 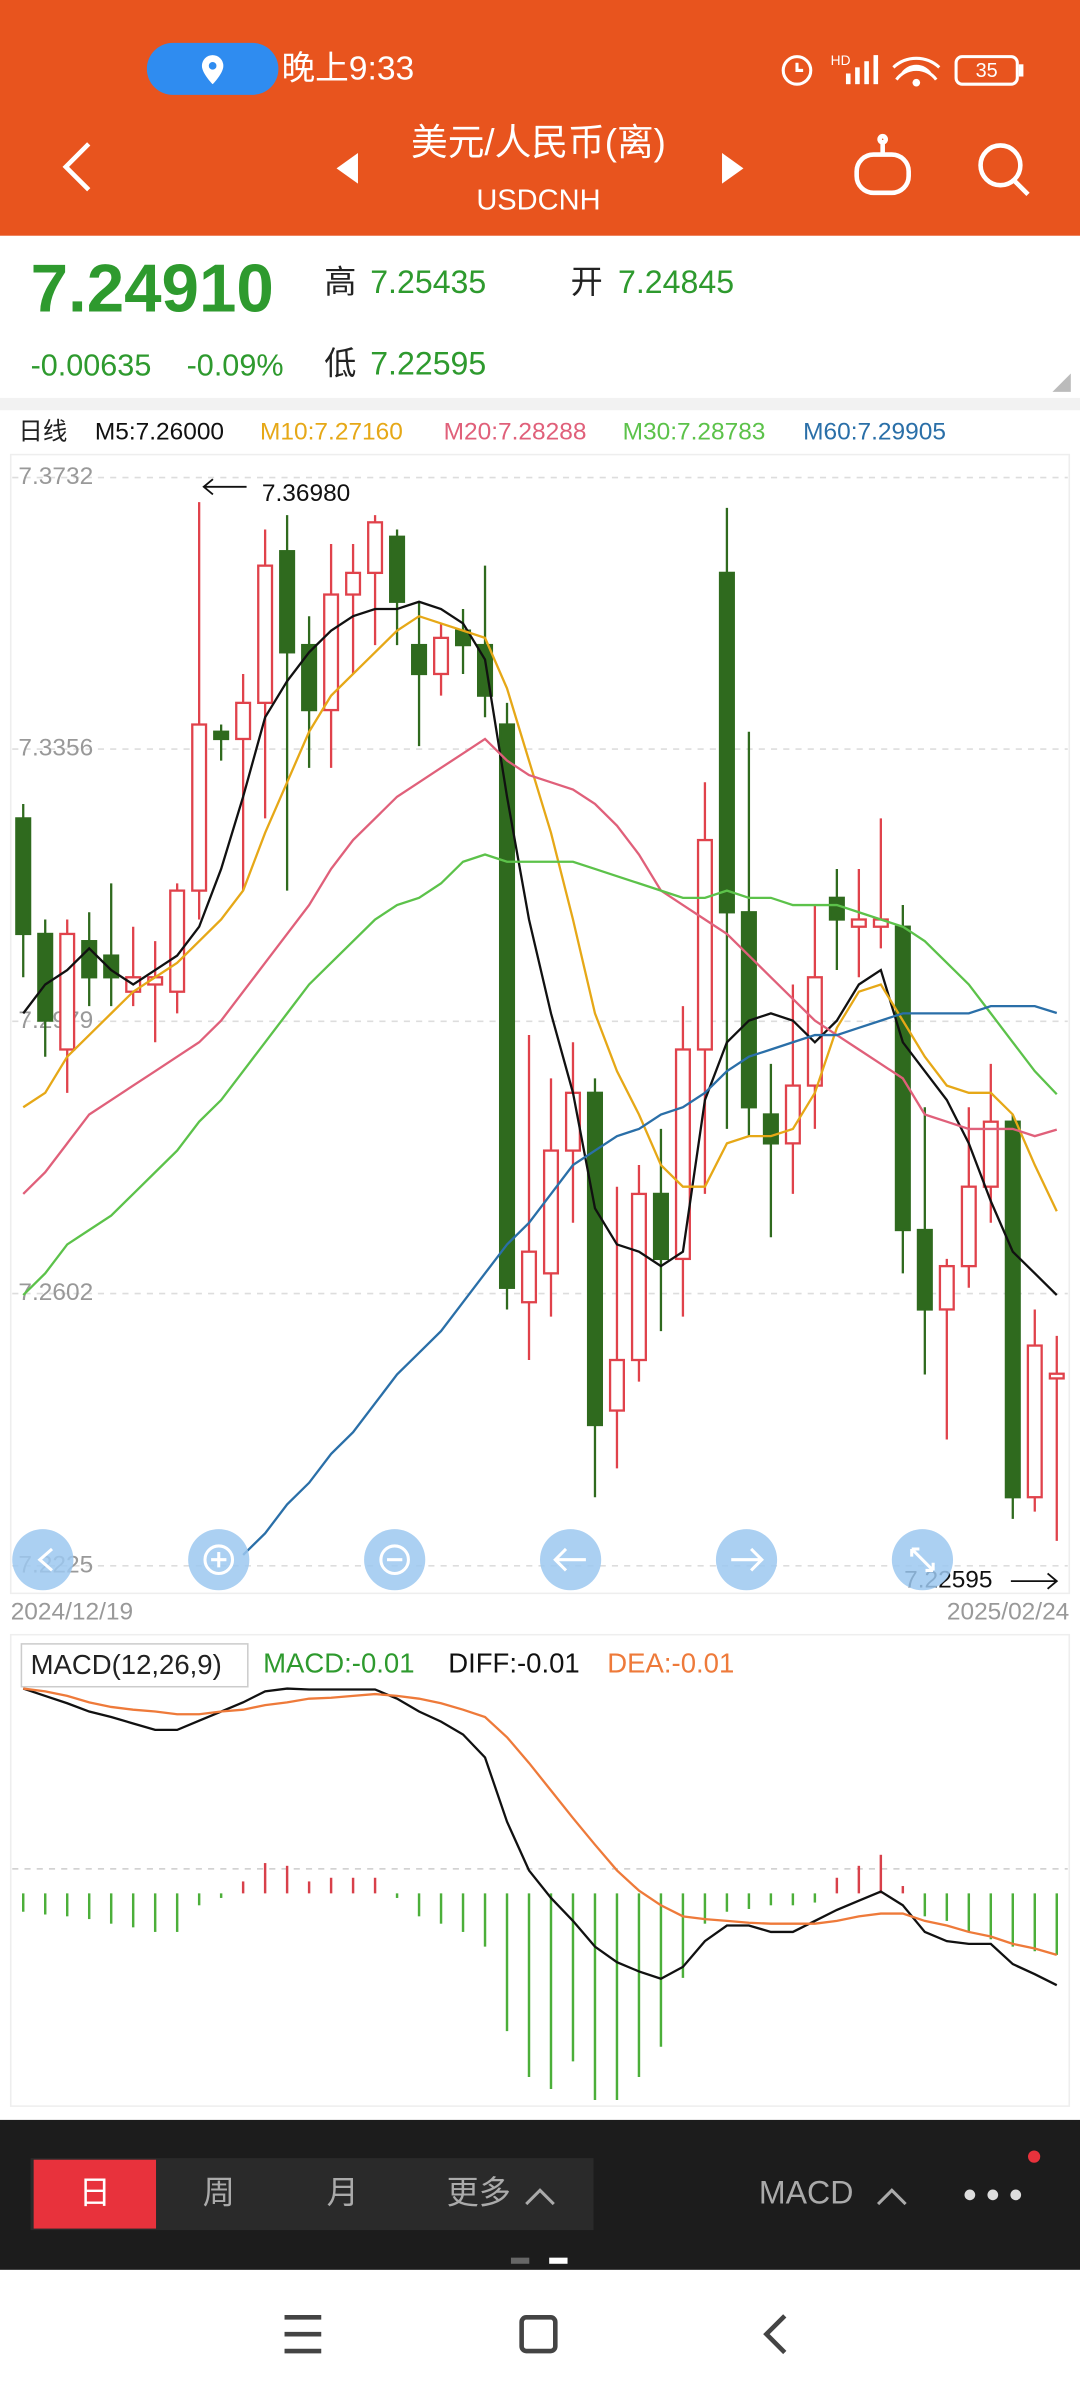 I want to click on low-value: 7.22595, so click(x=428, y=363).